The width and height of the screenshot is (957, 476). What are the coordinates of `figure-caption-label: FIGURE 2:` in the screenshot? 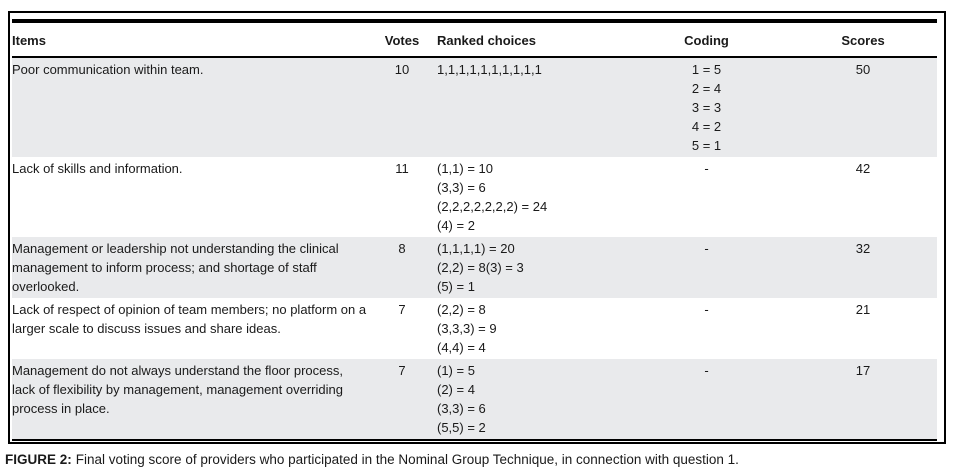 It's located at (38, 459).